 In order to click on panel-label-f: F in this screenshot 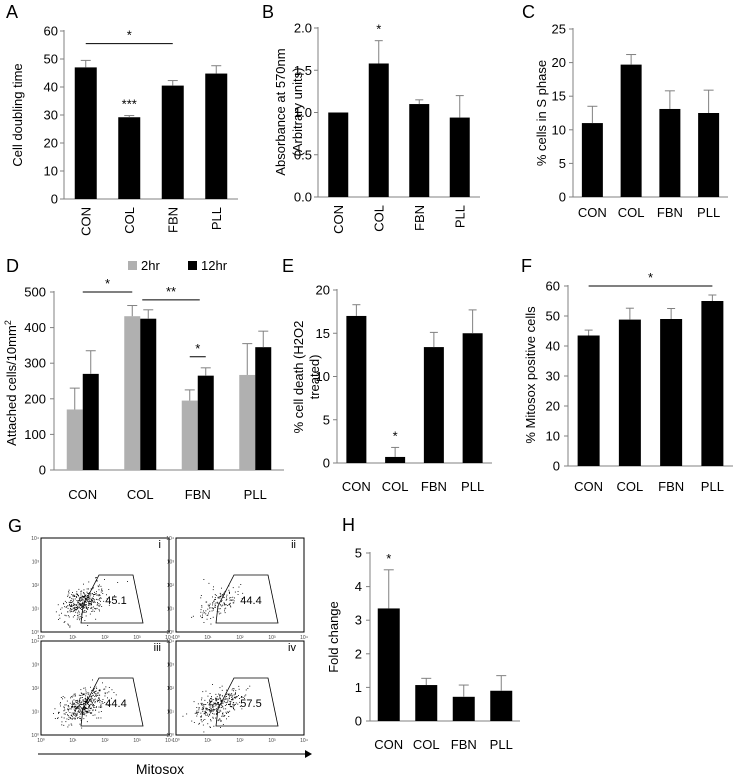, I will do `click(526, 266)`.